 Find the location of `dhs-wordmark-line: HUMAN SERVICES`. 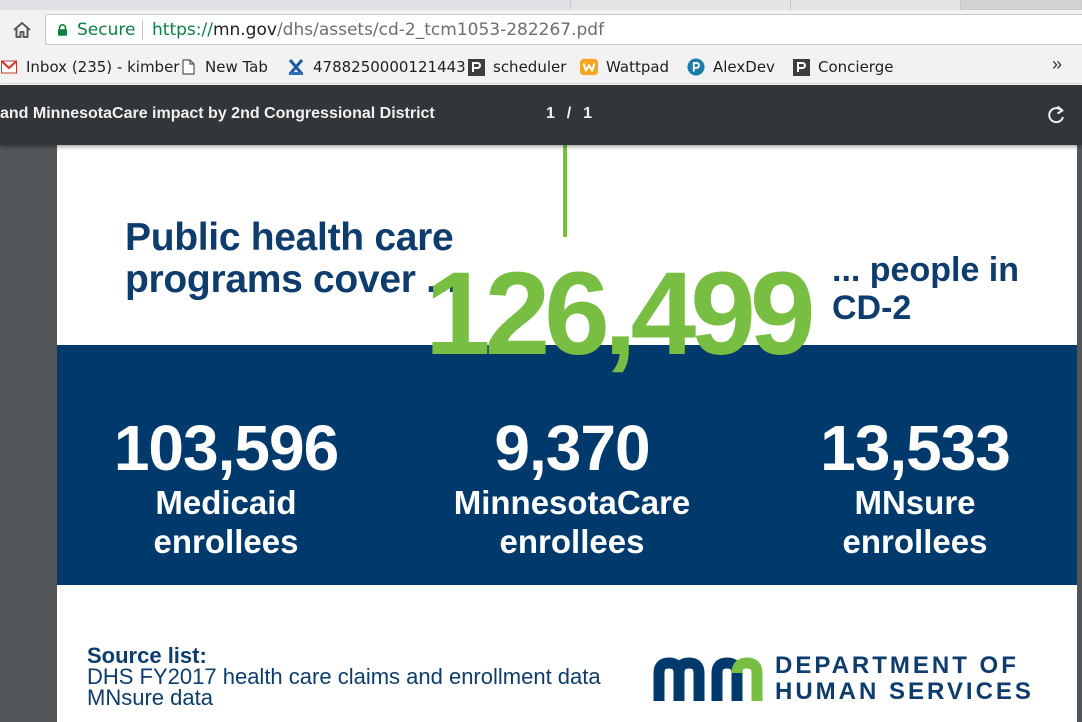

dhs-wordmark-line: HUMAN SERVICES is located at coordinates (904, 691).